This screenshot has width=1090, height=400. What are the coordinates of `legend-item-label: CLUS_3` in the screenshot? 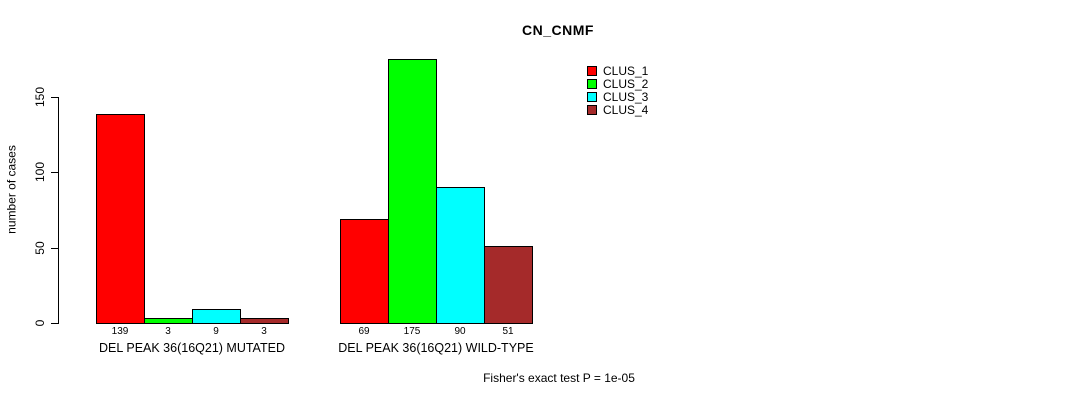 It's located at (626, 97).